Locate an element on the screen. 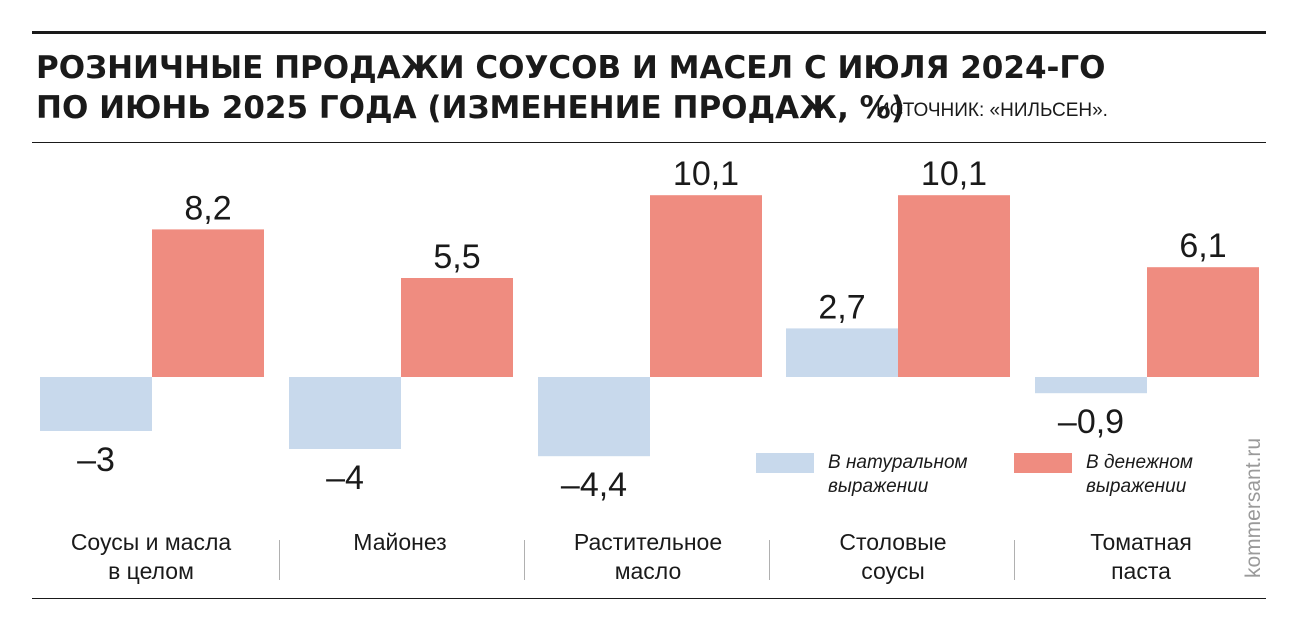 Image resolution: width=1296 pixels, height=630 pixels. category-3-line-2: соусы is located at coordinates (893, 571).